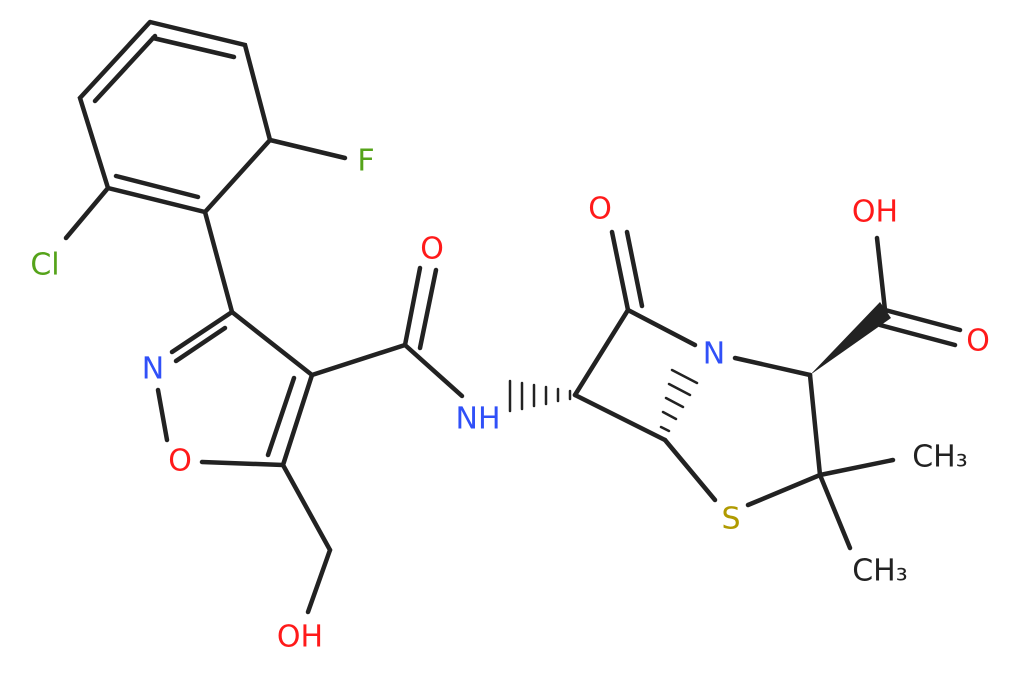 The height and width of the screenshot is (677, 1015). What do you see at coordinates (44, 265) in the screenshot?
I see `atom: Cl` at bounding box center [44, 265].